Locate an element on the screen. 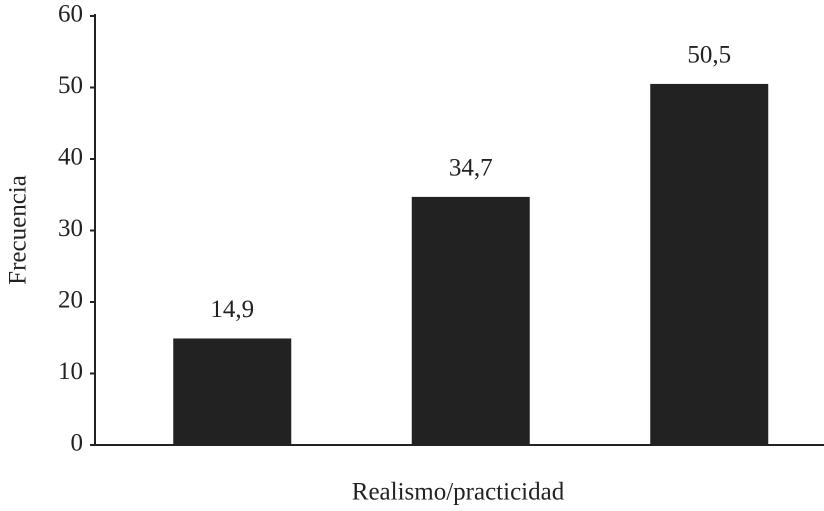  y-tick-label: 30 is located at coordinates (70, 228).